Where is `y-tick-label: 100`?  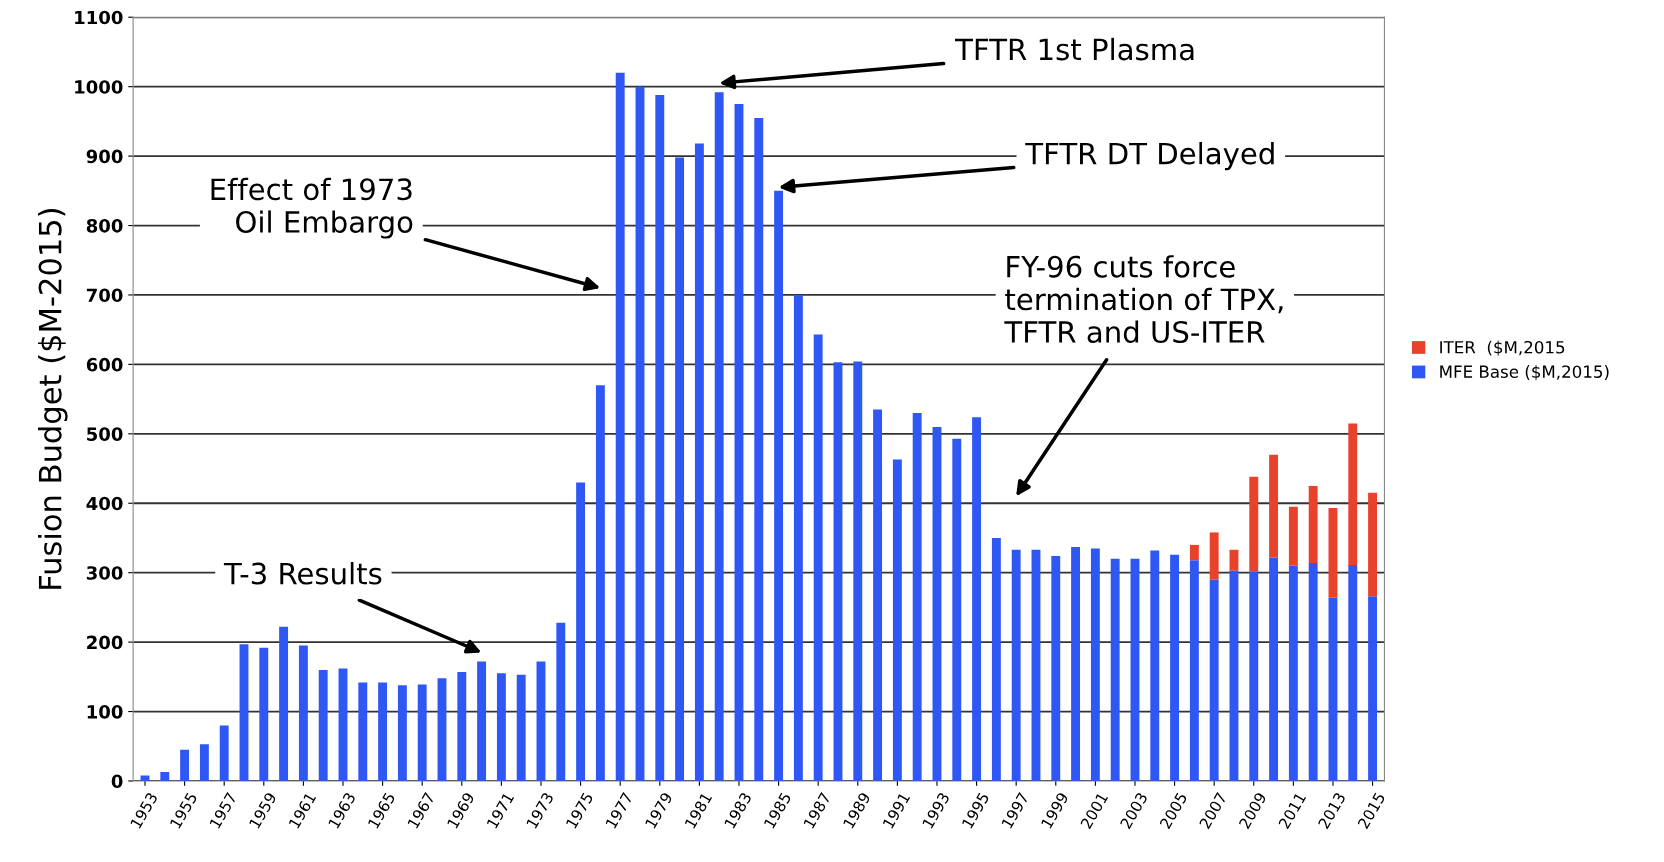 y-tick-label: 100 is located at coordinates (105, 712).